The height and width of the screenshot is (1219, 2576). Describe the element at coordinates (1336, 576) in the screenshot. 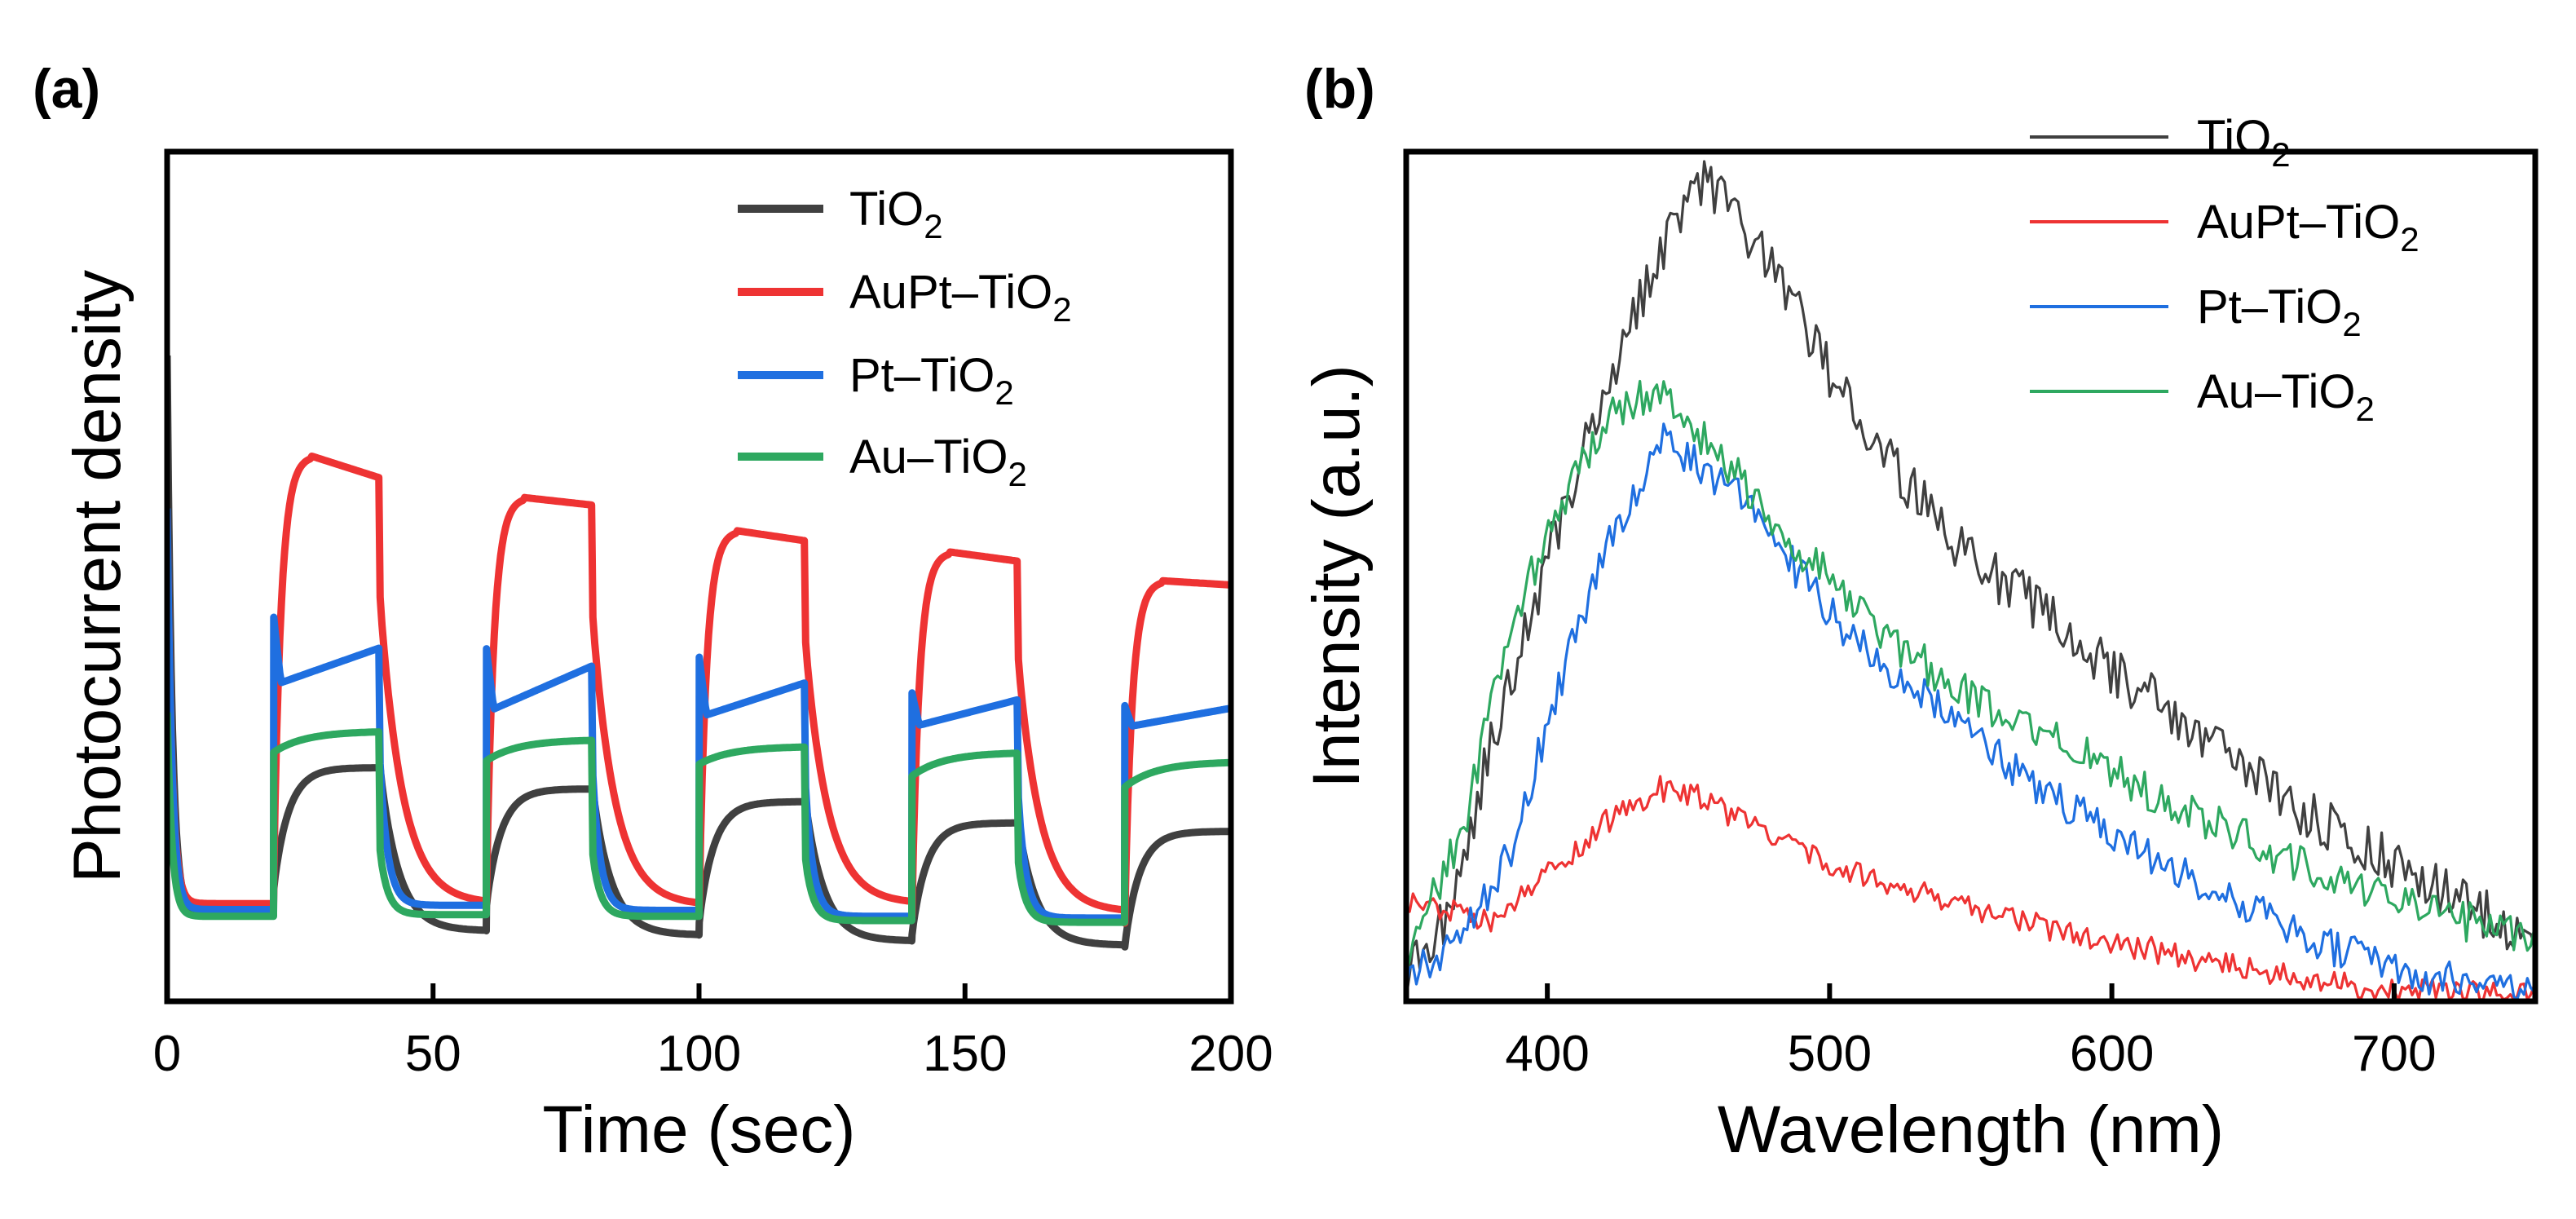

I see `y-axis-title: Intensity (a.u.)` at that location.